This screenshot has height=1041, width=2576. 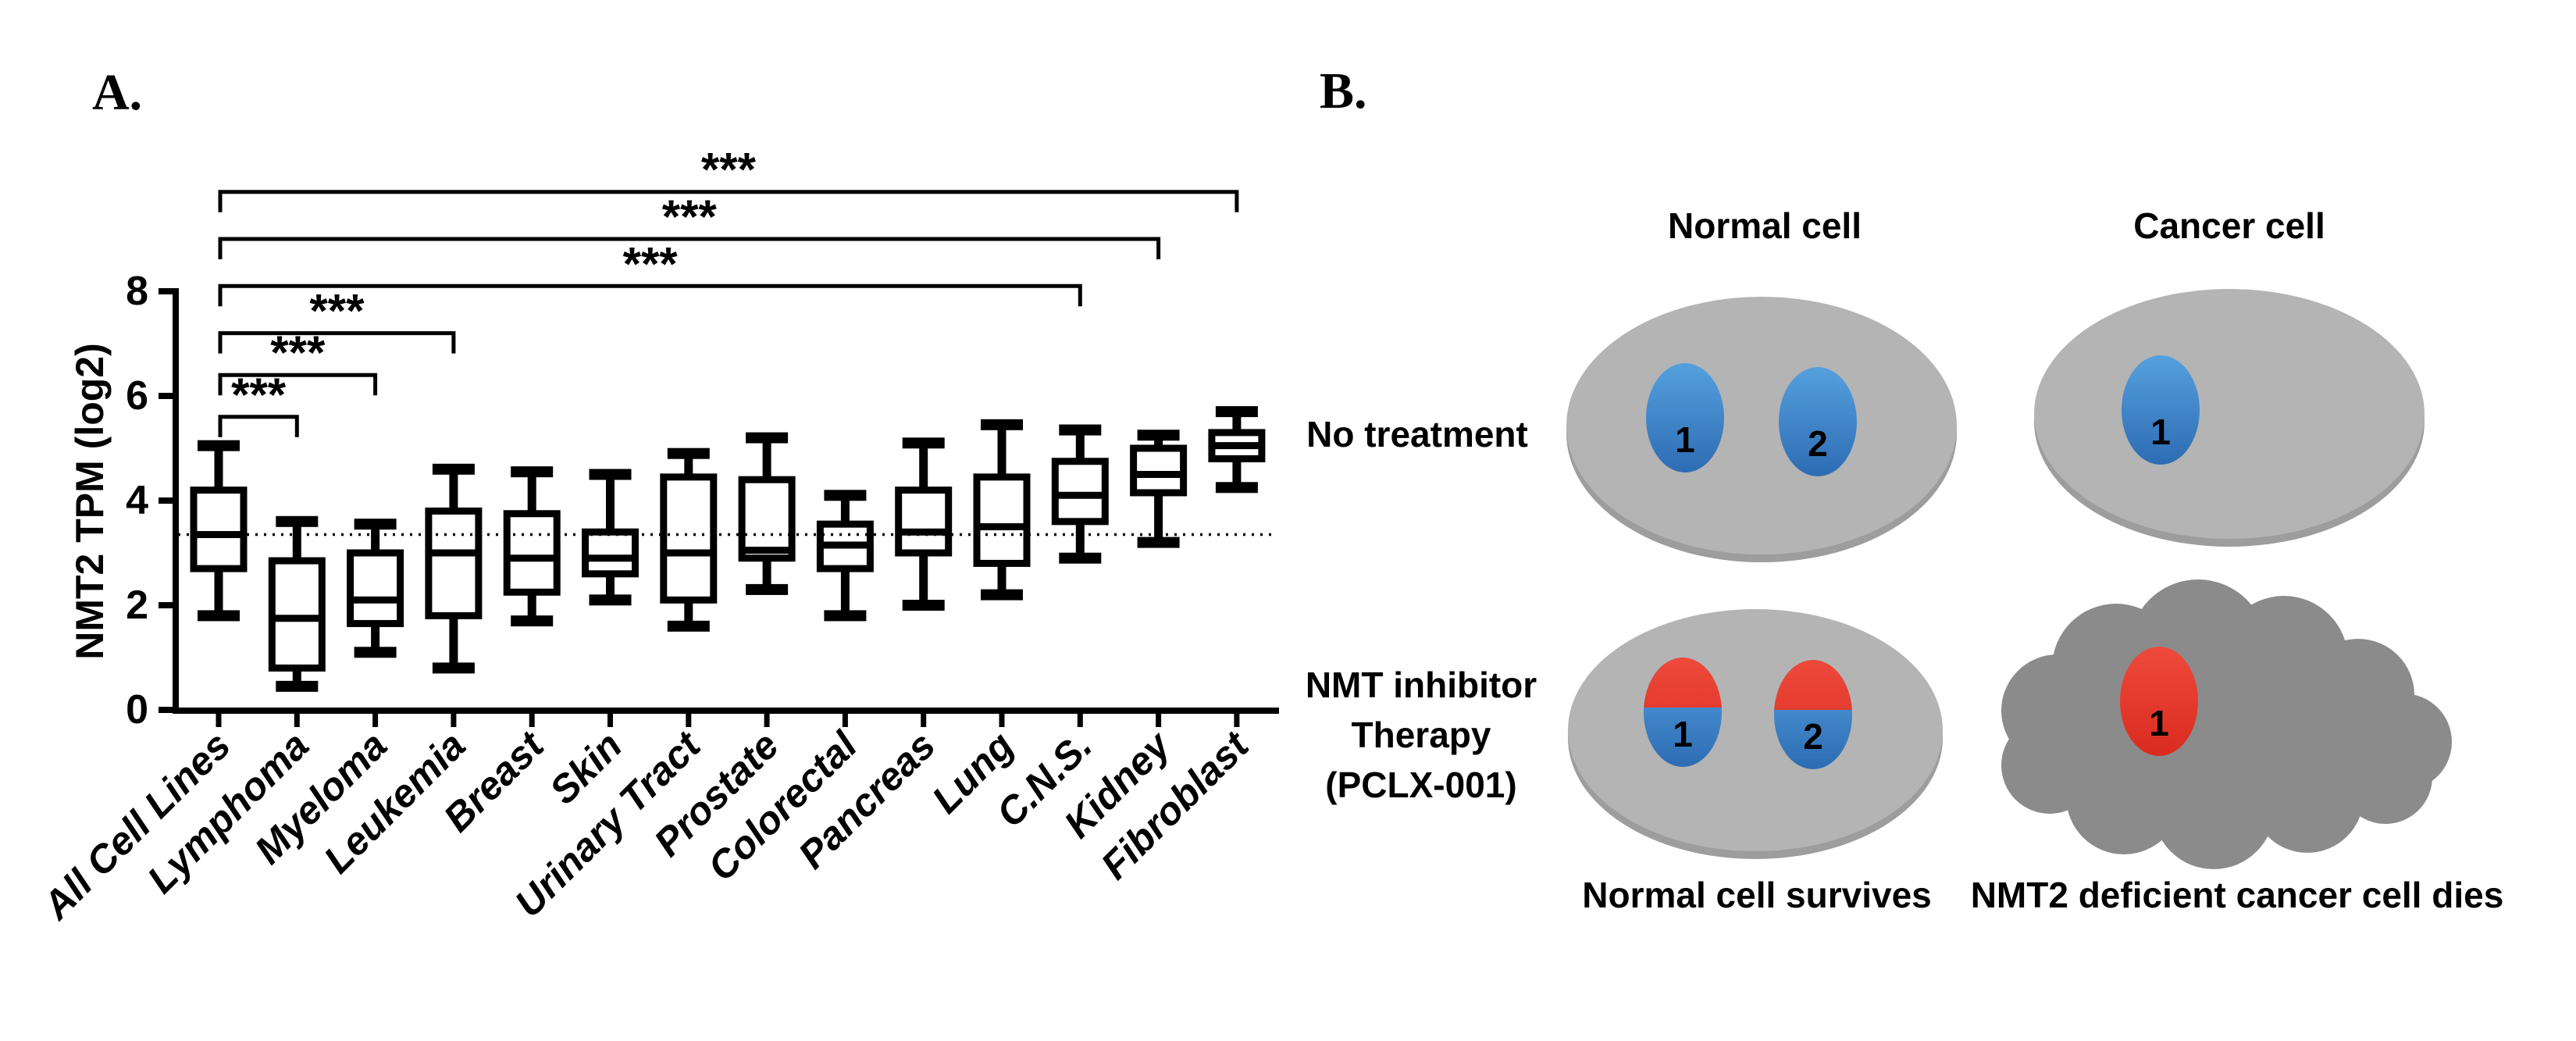 What do you see at coordinates (2229, 225) in the screenshot?
I see `column-header-cancer-cell: Cancer cell` at bounding box center [2229, 225].